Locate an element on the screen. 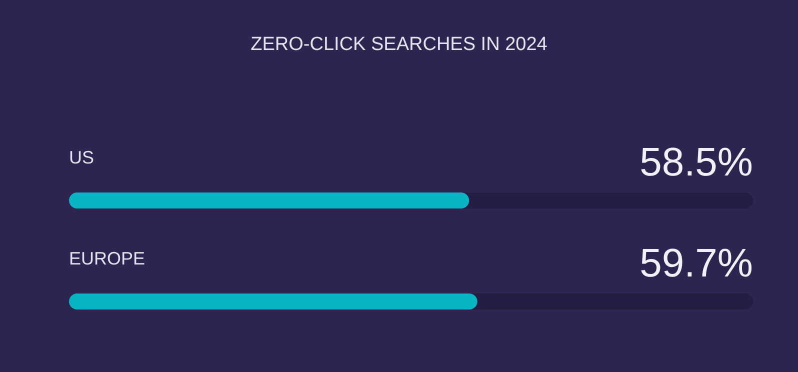 This screenshot has height=372, width=798. data-label: 58.5% is located at coordinates (696, 162).